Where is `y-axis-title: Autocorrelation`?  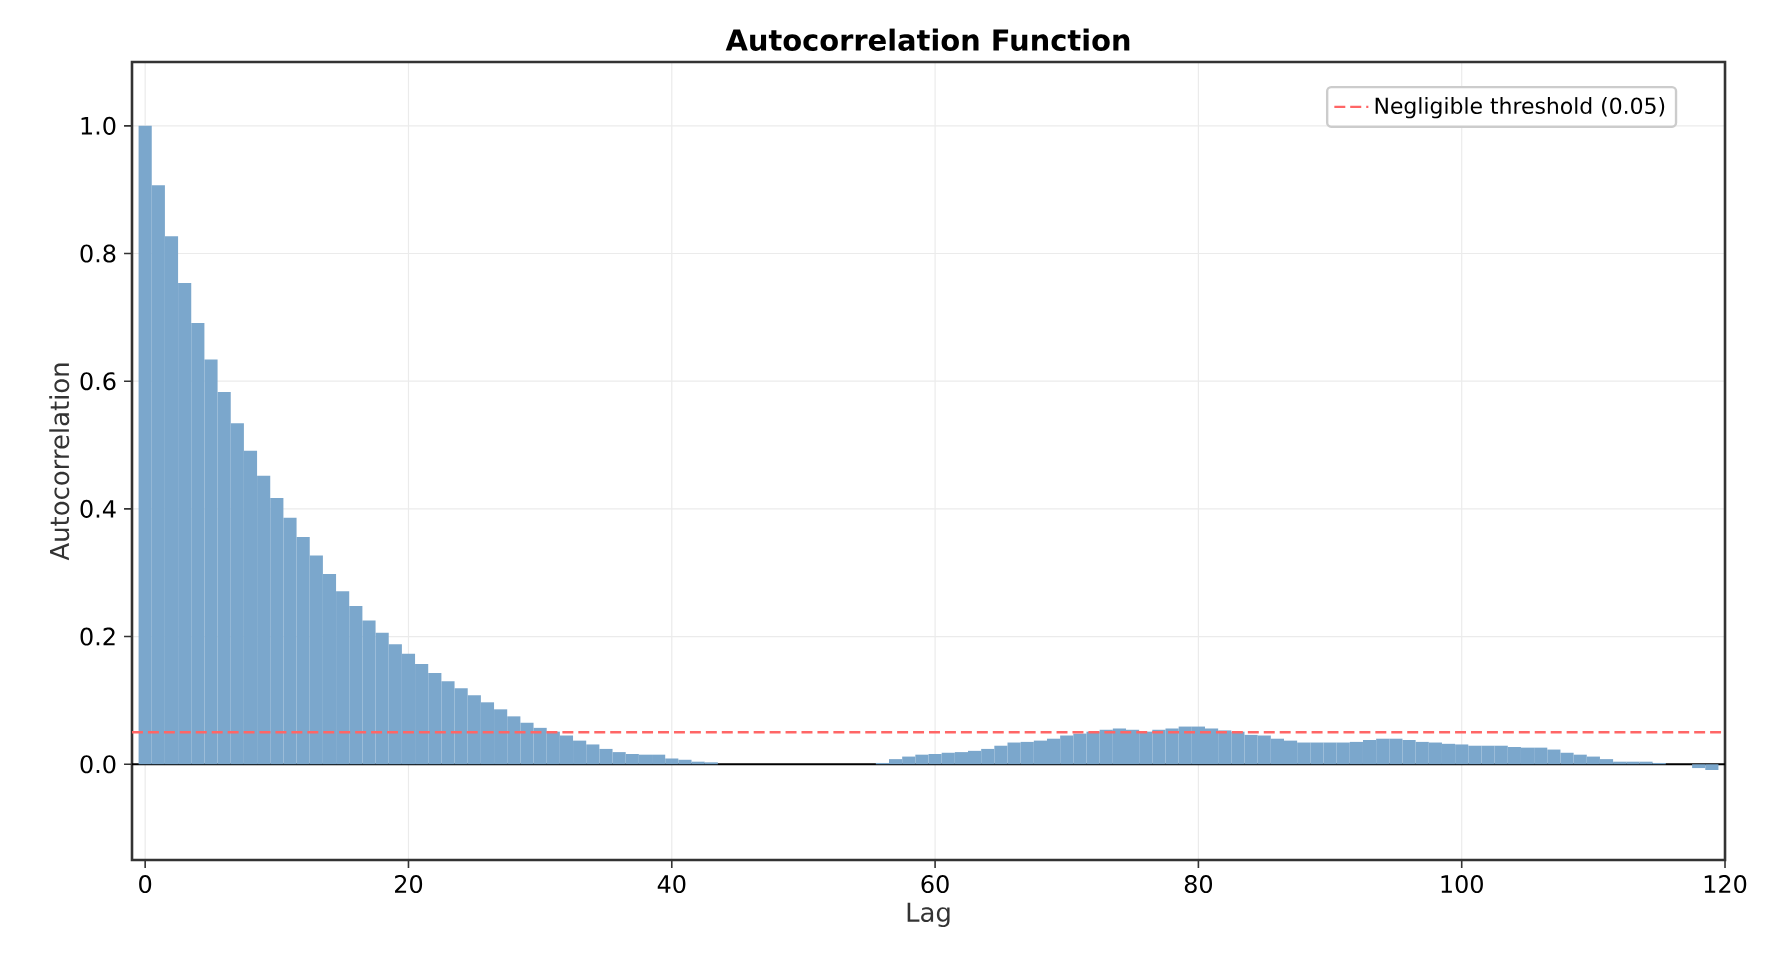
y-axis-title: Autocorrelation is located at coordinates (59, 462).